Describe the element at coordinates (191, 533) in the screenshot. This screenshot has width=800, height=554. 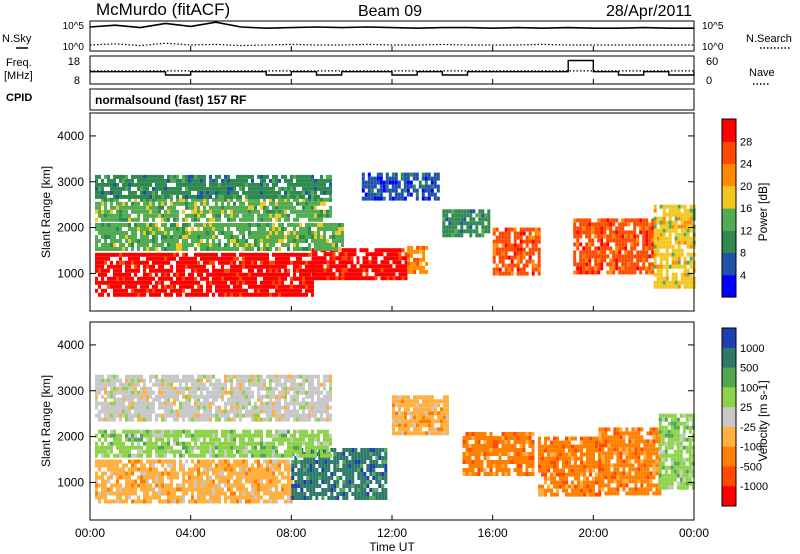
I see `xtick-label-1: 04:00` at that location.